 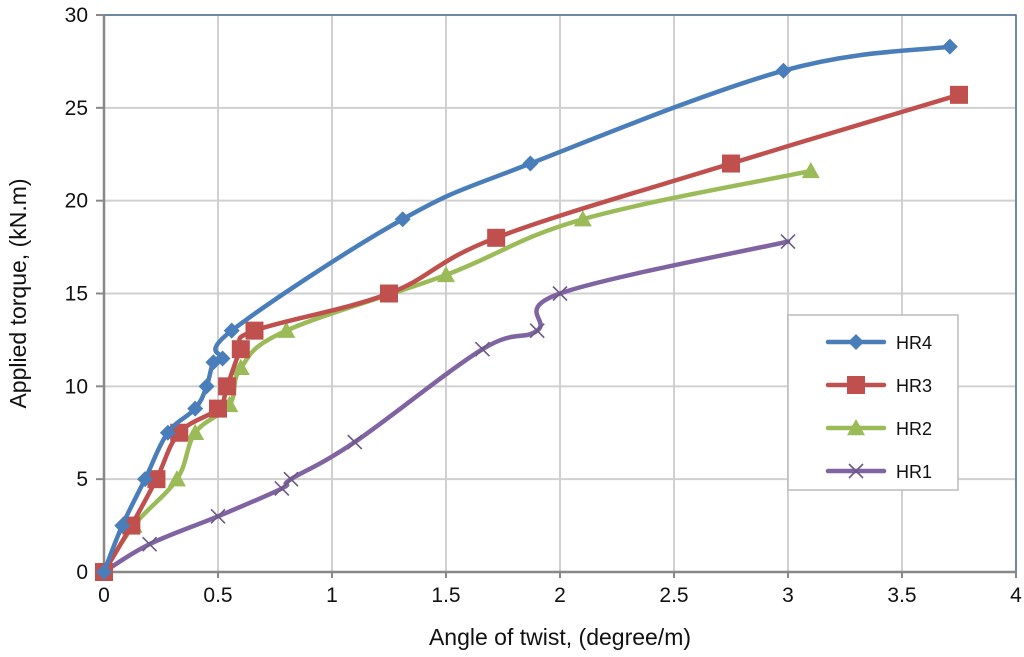 What do you see at coordinates (914, 343) in the screenshot?
I see `legend-label: HR4` at bounding box center [914, 343].